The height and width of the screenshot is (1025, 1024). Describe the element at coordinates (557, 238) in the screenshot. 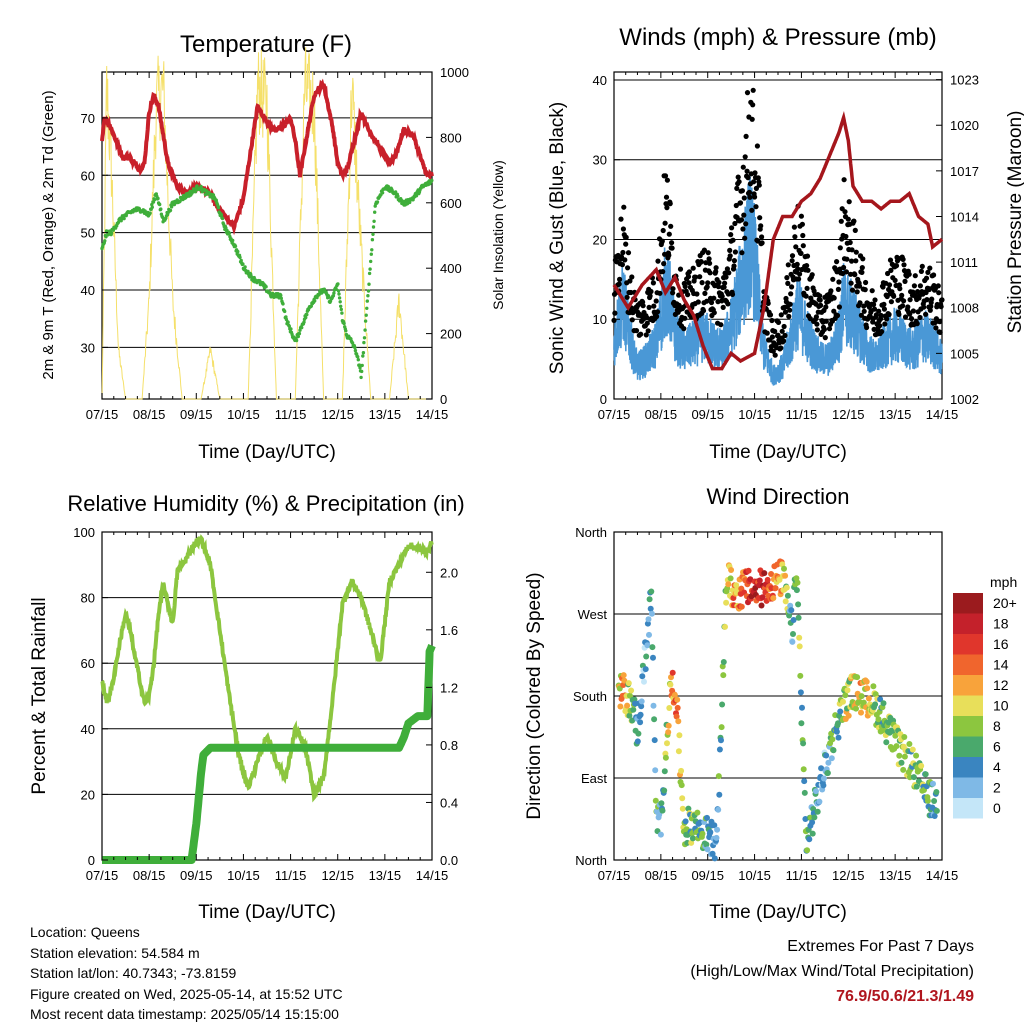

I see `wind-y-axis-label: Sonic Wind & Gust (Blue, Black)` at that location.